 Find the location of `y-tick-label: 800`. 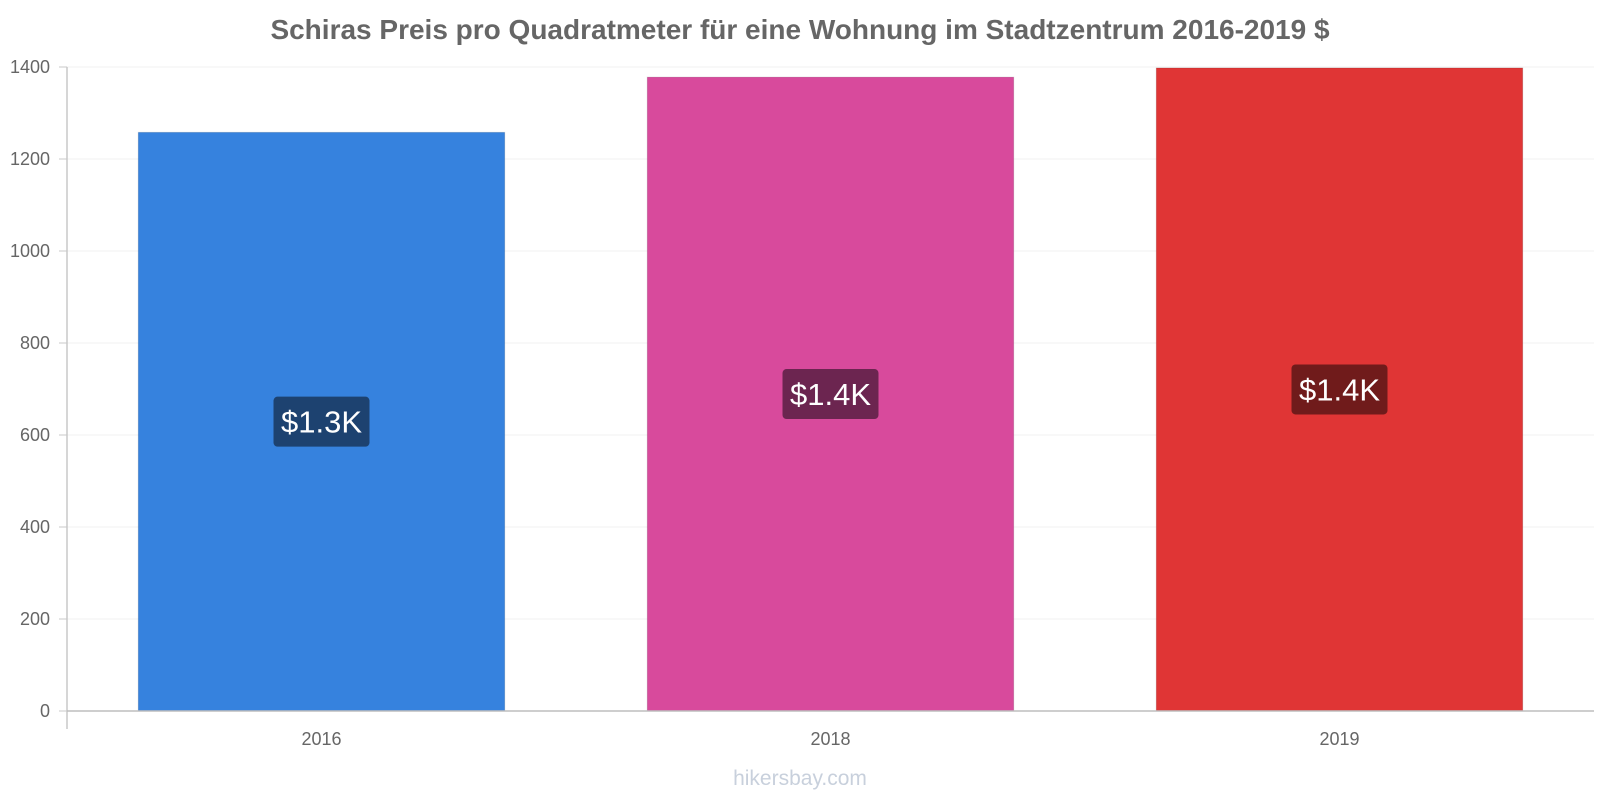

y-tick-label: 800 is located at coordinates (35, 343).